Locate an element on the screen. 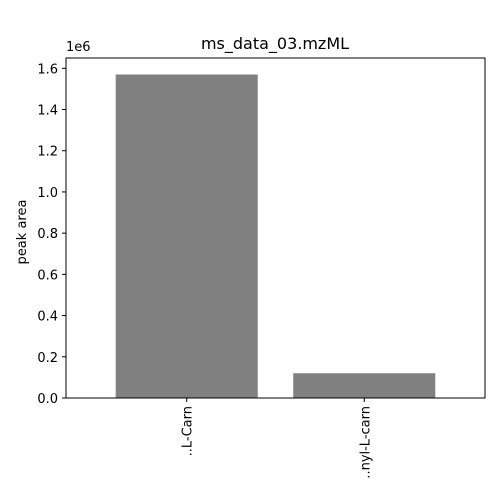 Image resolution: width=500 pixels, height=500 pixels. y-tick-label: 1.6 is located at coordinates (47, 69).